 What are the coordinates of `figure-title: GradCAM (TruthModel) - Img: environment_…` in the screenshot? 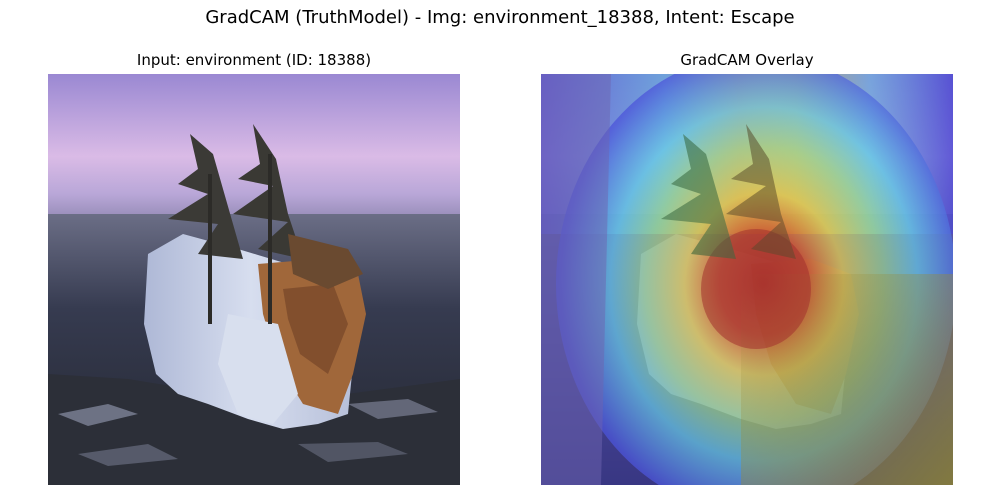 It's located at (500, 17).